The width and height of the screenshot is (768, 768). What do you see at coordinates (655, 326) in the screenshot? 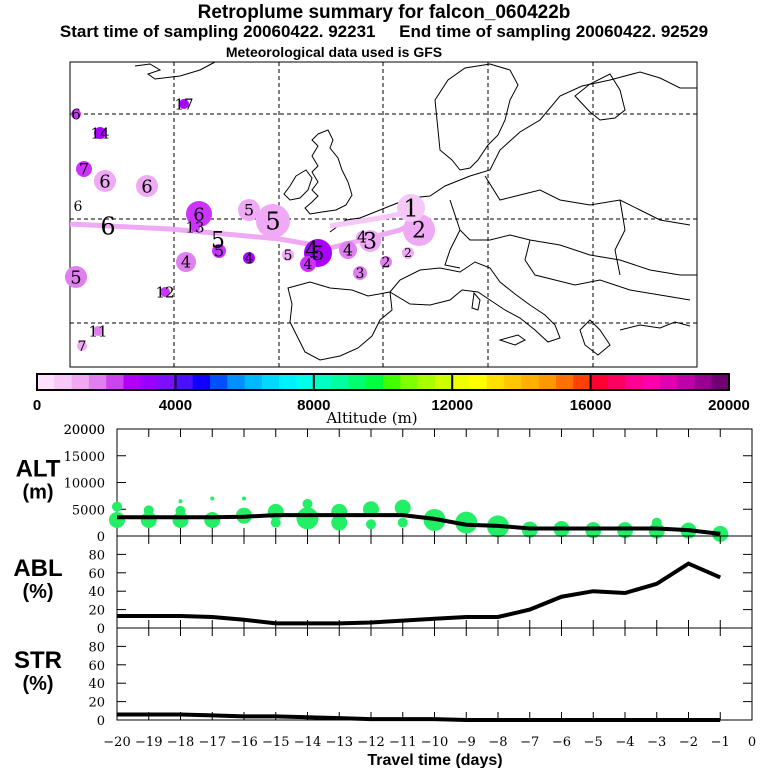
I see `coastline-turkey` at bounding box center [655, 326].